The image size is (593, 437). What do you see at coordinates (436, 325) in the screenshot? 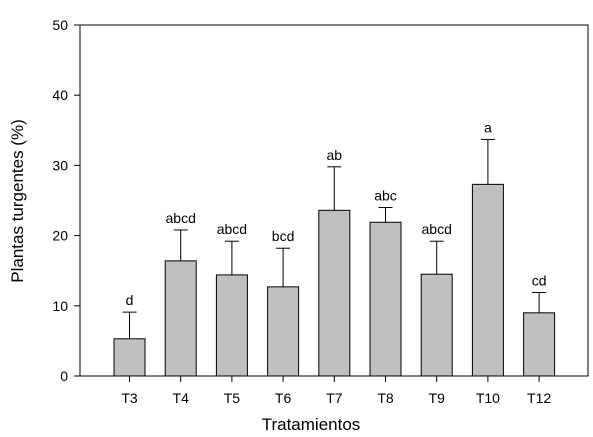
I see `bar-t9` at bounding box center [436, 325].